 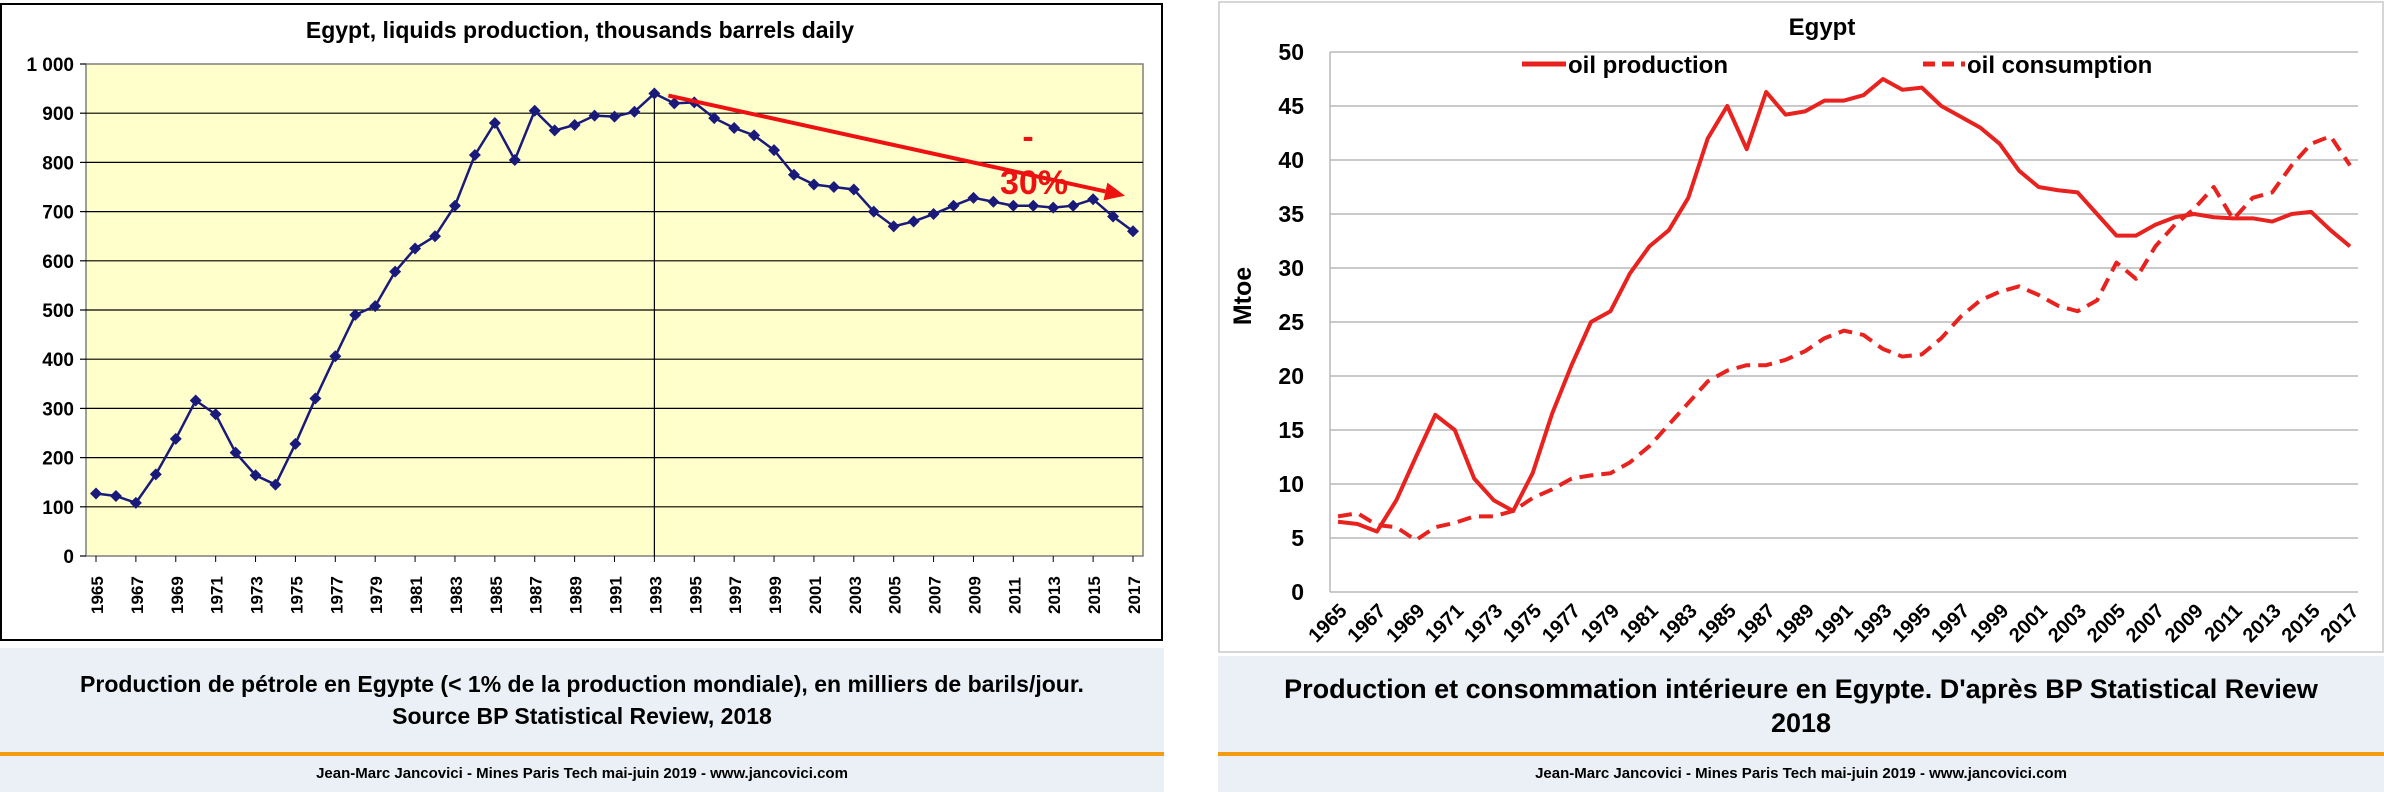 I want to click on x-tick-label: 2013, so click(x=1054, y=595).